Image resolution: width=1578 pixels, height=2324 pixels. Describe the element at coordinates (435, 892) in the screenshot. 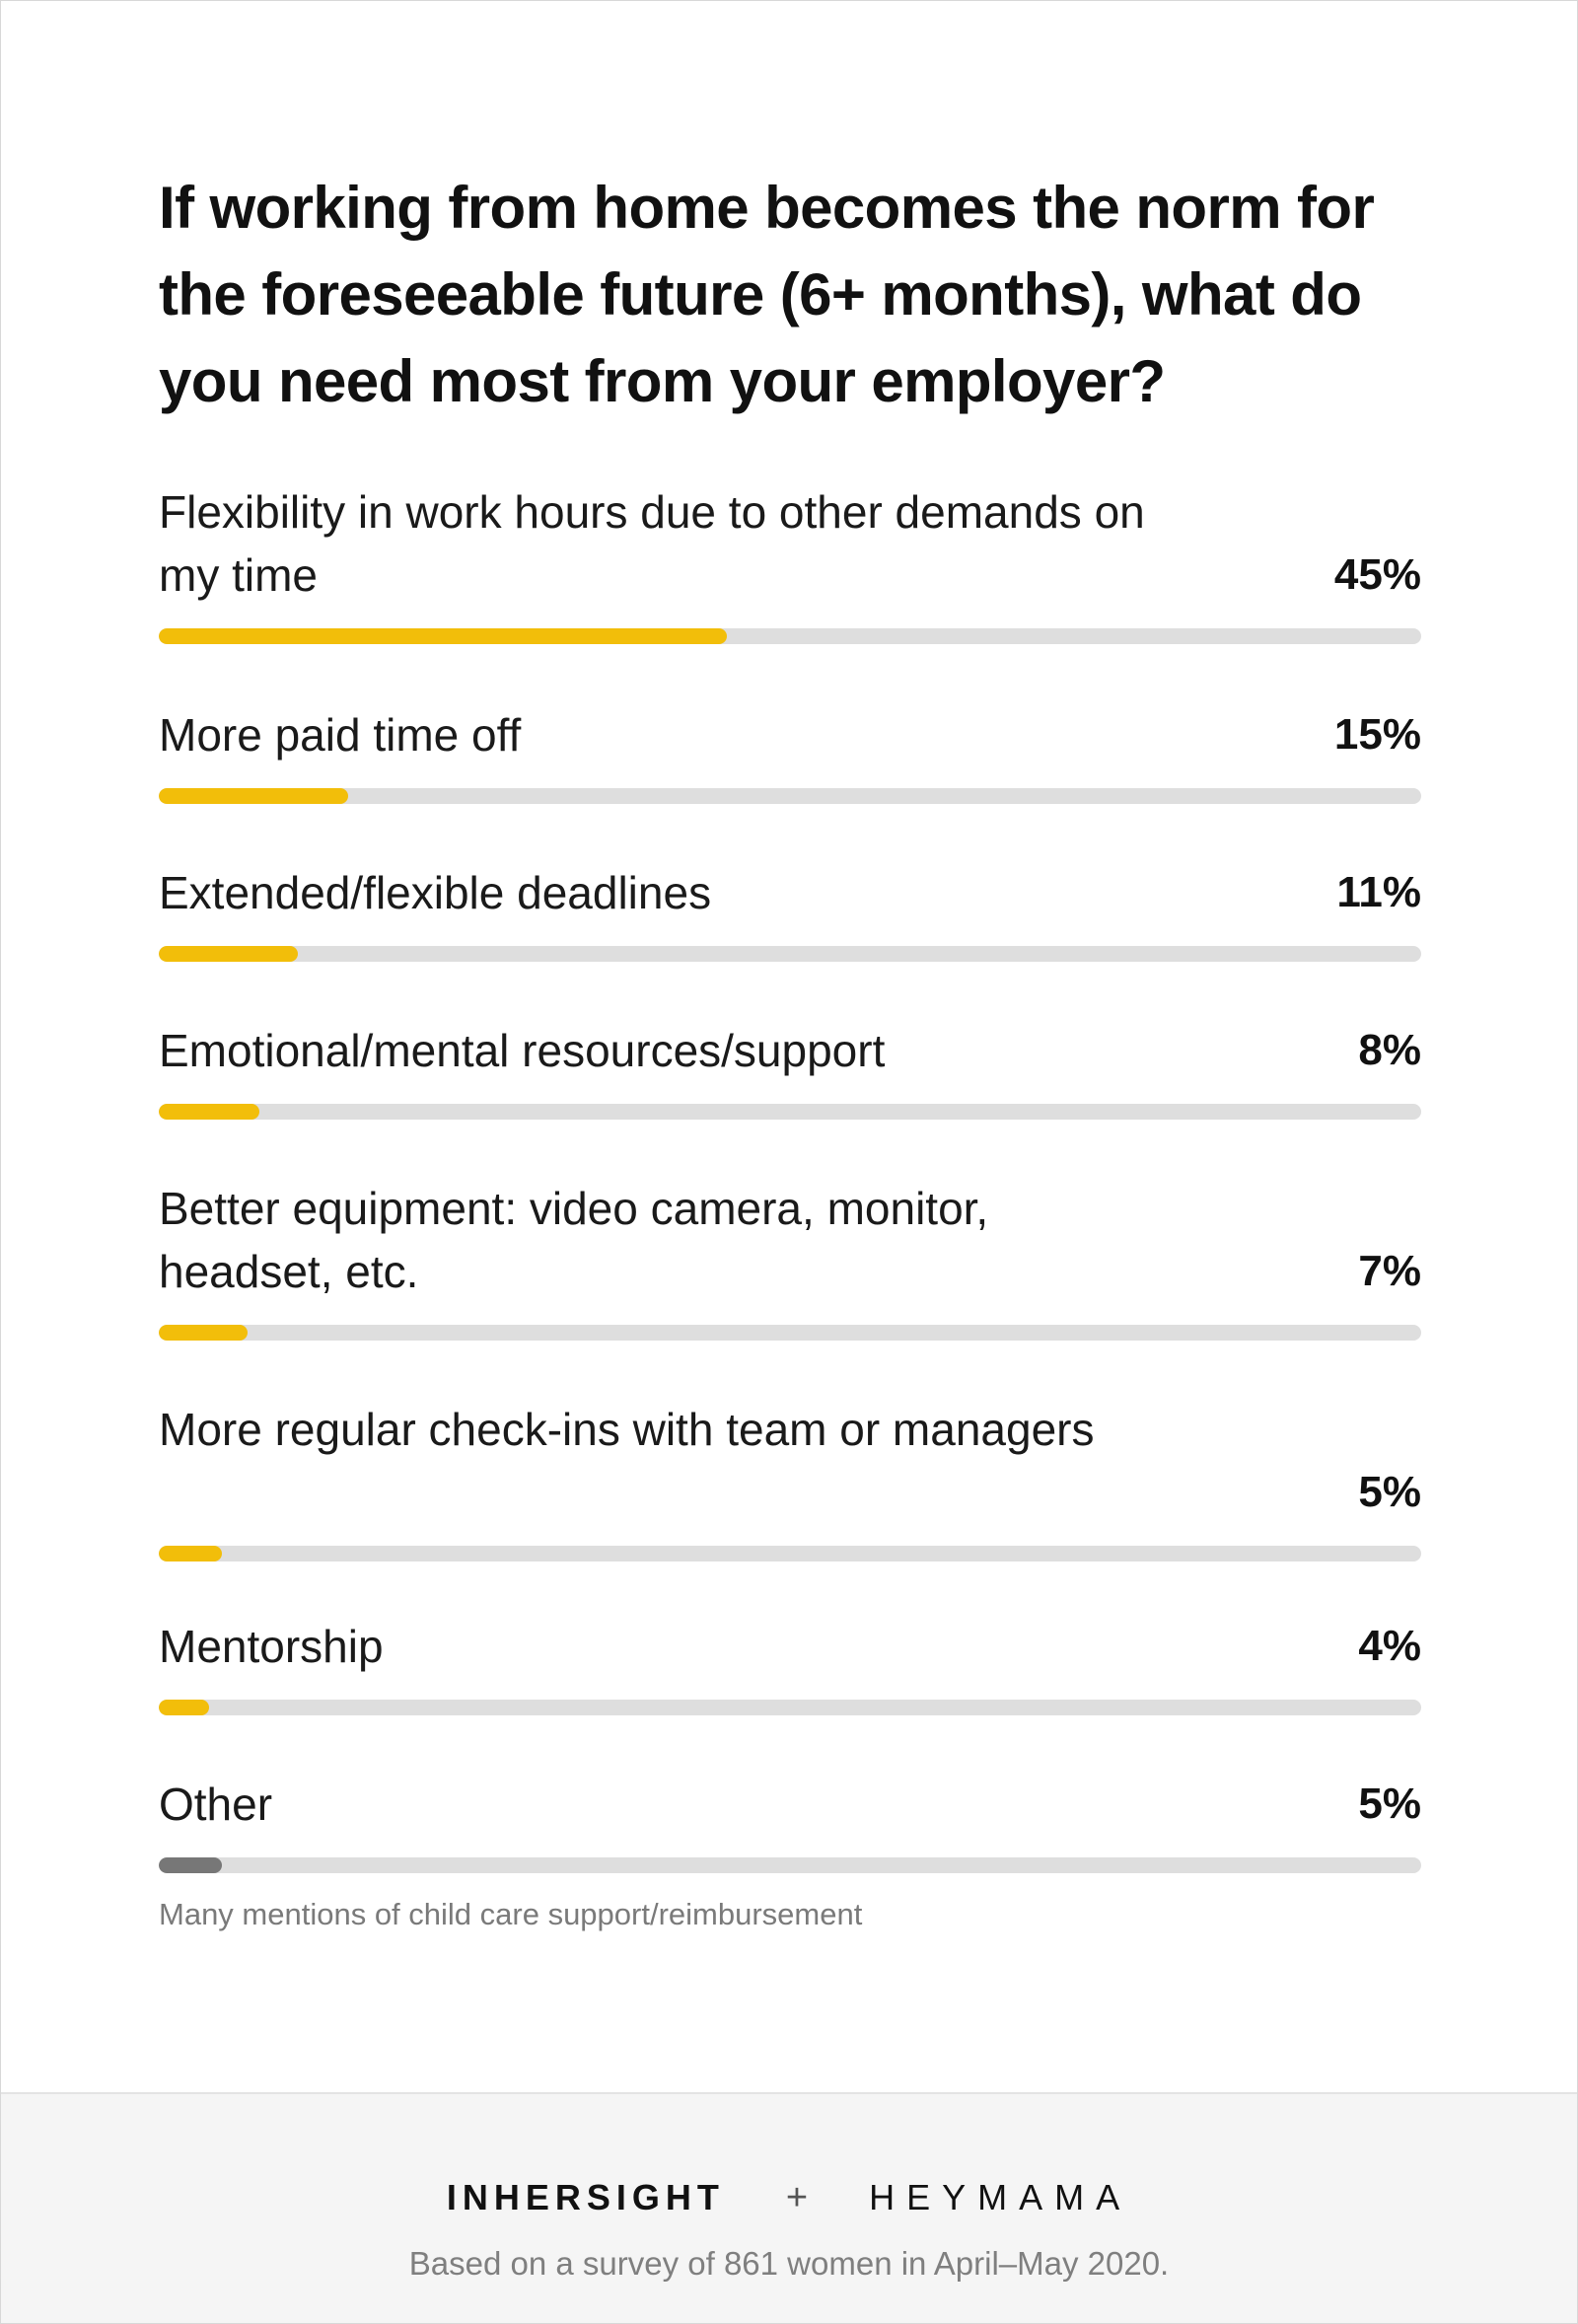

I see `bar-label: Extended/flexible deadlines` at that location.